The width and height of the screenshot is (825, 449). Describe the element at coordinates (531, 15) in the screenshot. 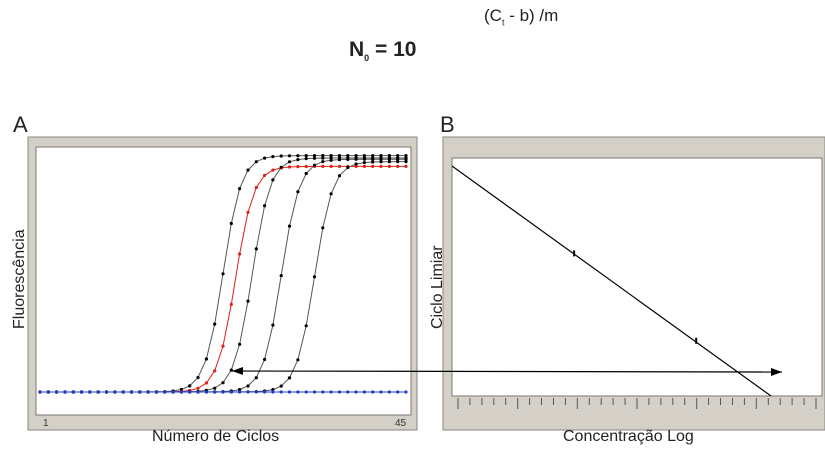

I see `exponent-post: - b) /m` at that location.